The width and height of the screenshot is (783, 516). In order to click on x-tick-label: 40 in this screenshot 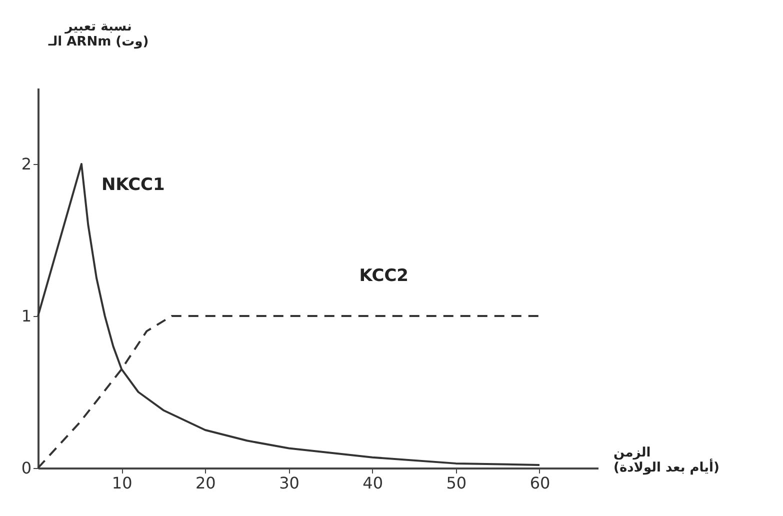, I will do `click(373, 483)`.